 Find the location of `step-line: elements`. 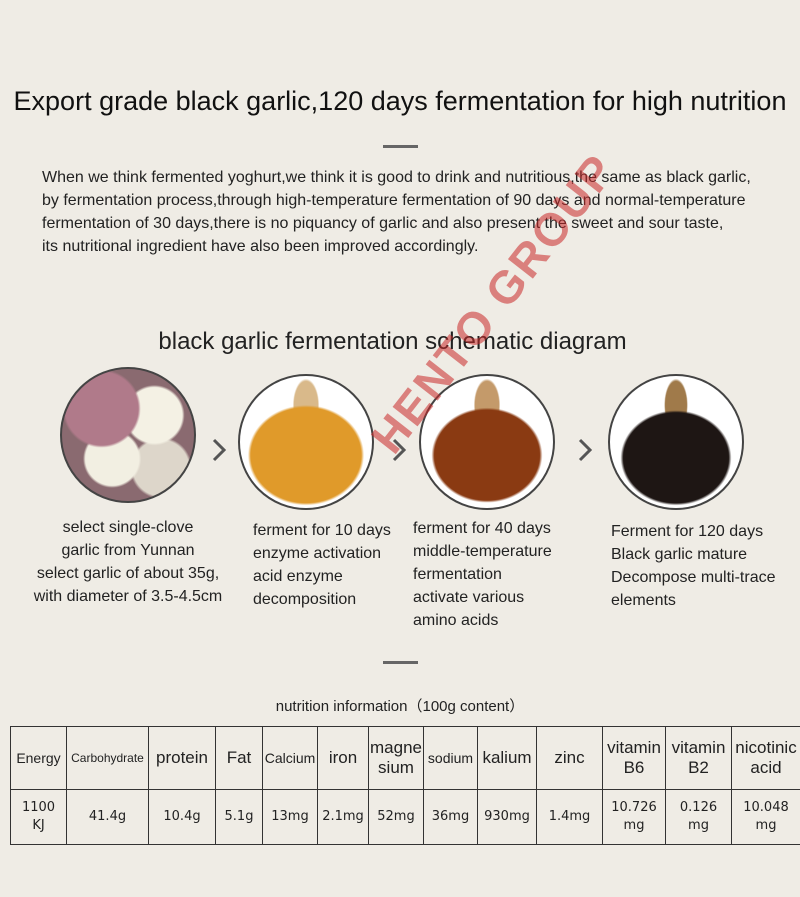

step-line: elements is located at coordinates (643, 600).